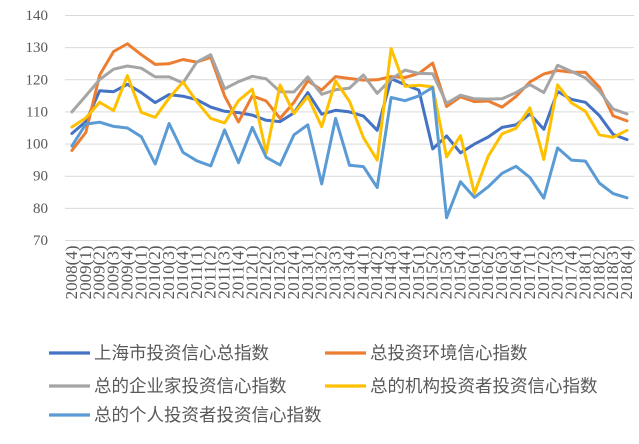 The height and width of the screenshot is (444, 639). I want to click on svg-text: 2011(1), so click(196, 272).